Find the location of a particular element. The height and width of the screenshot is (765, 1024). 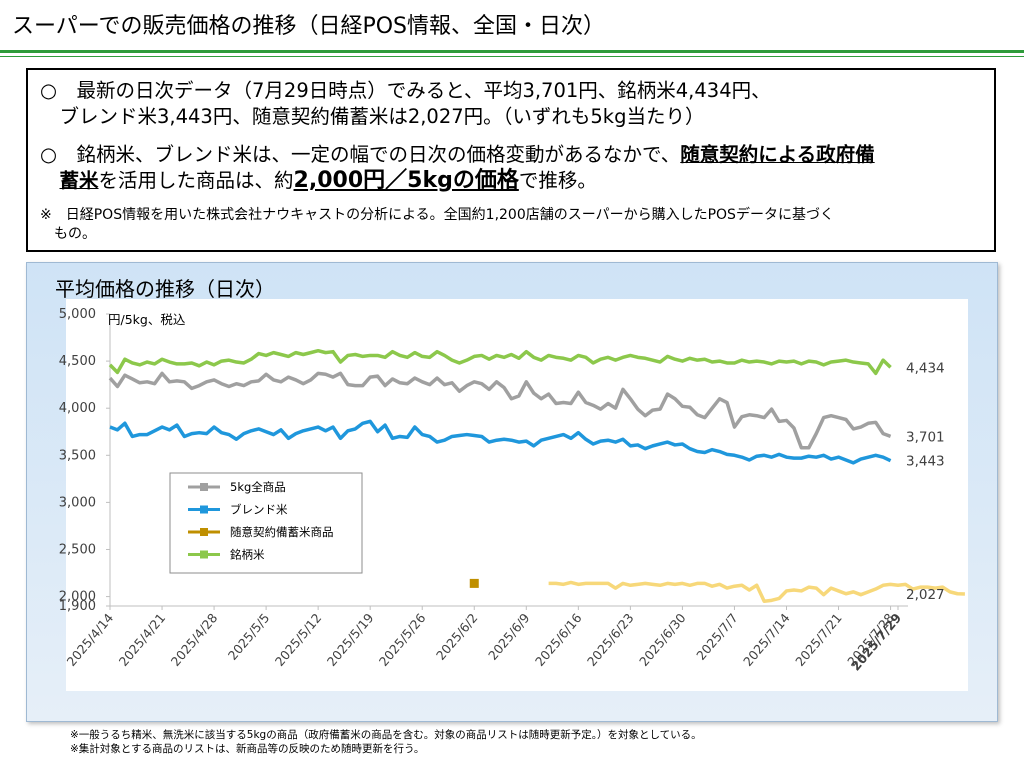

summary-bullet-1-line-b: ブレンド米3,443円、随意契約備蓄米は2,027円。（いずれも5kg当たり） is located at coordinates (372, 116).